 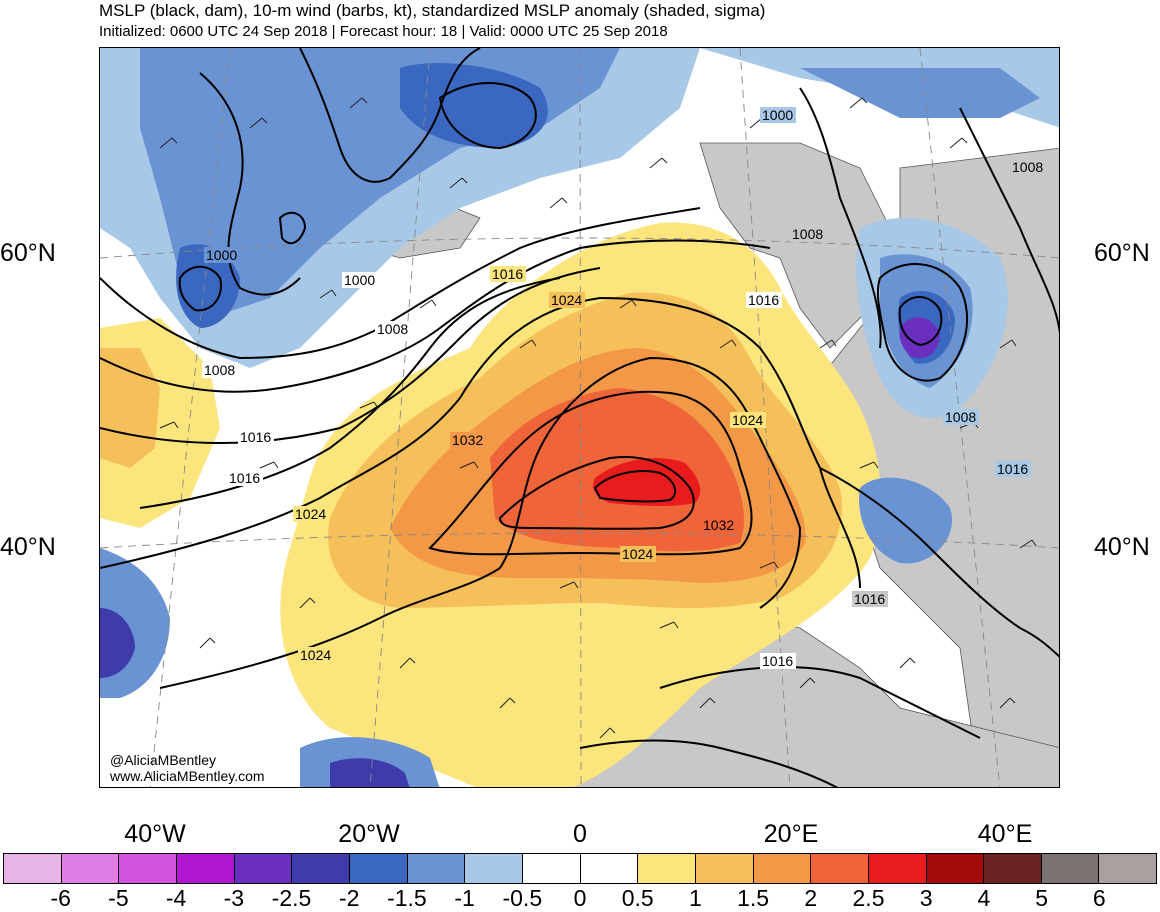 What do you see at coordinates (868, 898) in the screenshot?
I see `colorbar-tick-label: 2.5` at bounding box center [868, 898].